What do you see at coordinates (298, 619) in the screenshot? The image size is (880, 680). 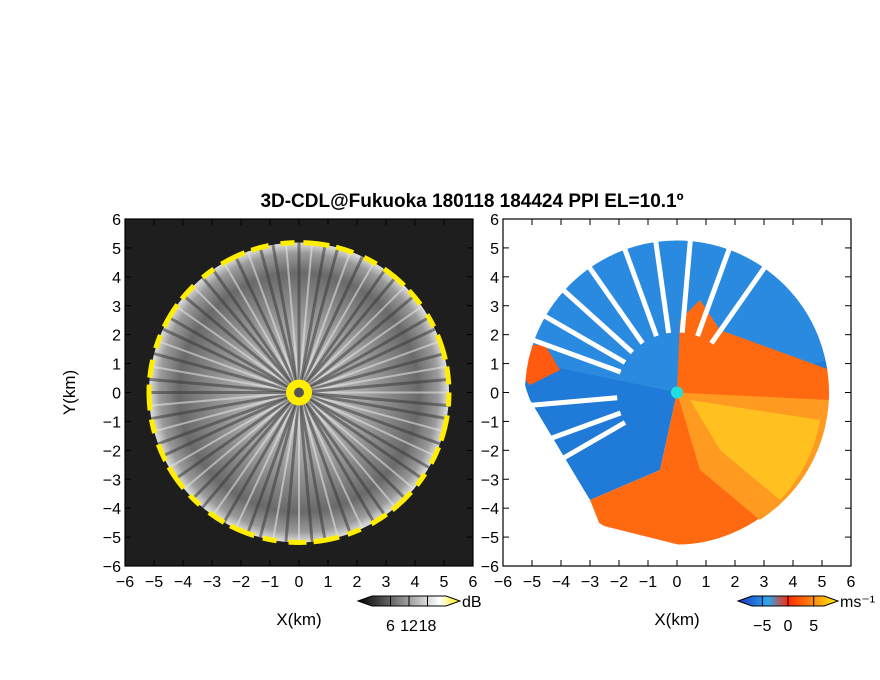 I see `left-xlabel: X(km)` at bounding box center [298, 619].